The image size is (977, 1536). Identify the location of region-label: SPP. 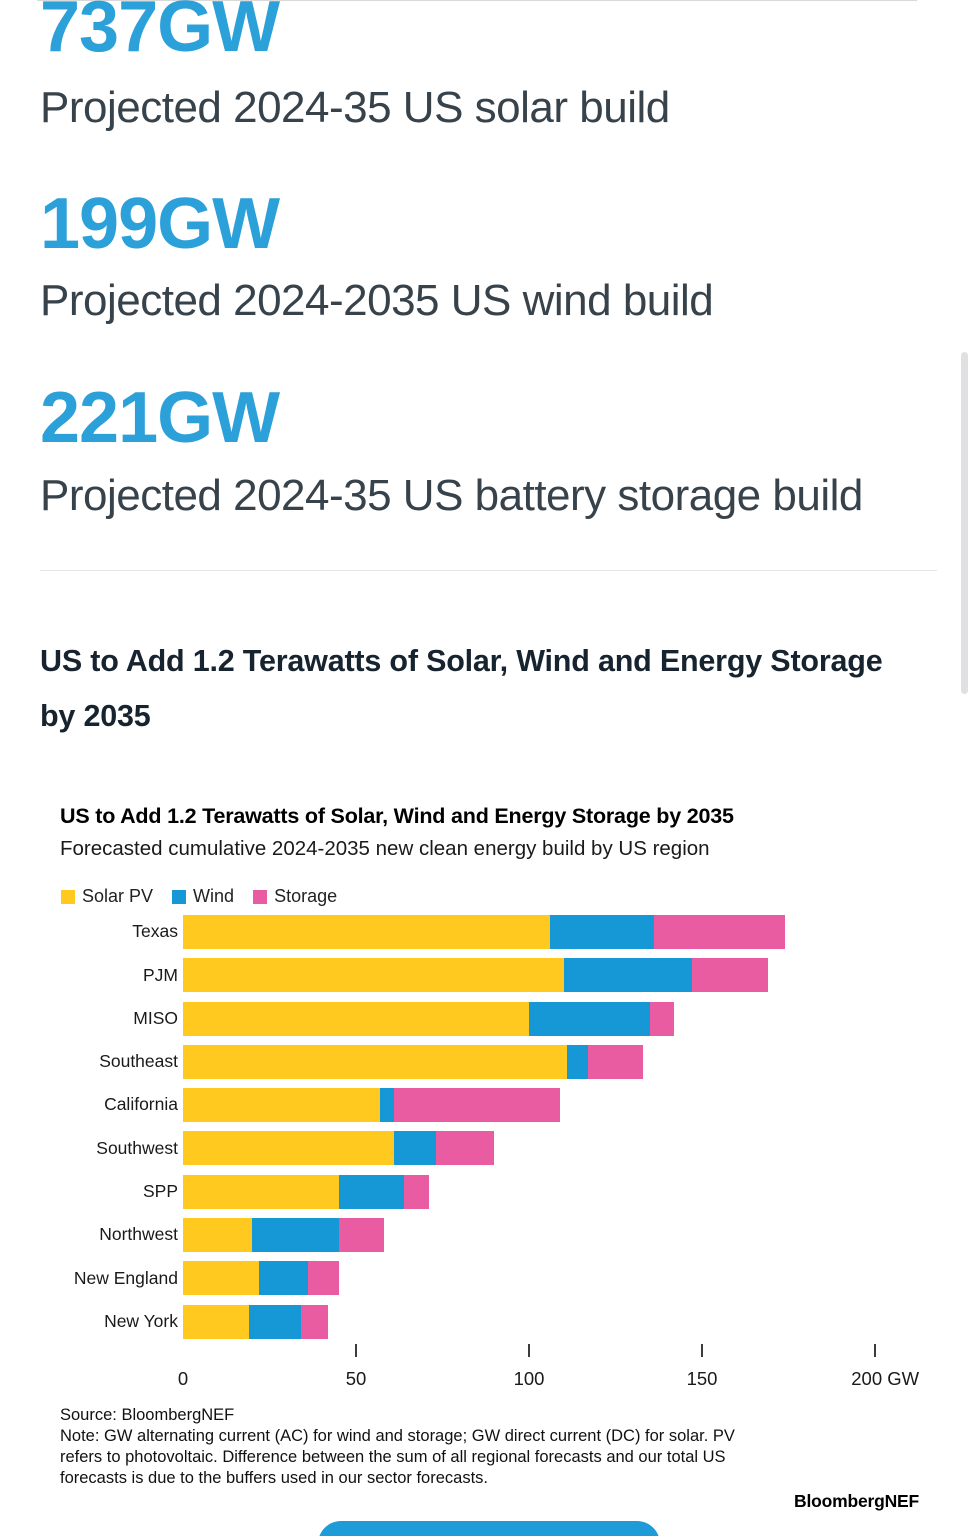
(160, 1191).